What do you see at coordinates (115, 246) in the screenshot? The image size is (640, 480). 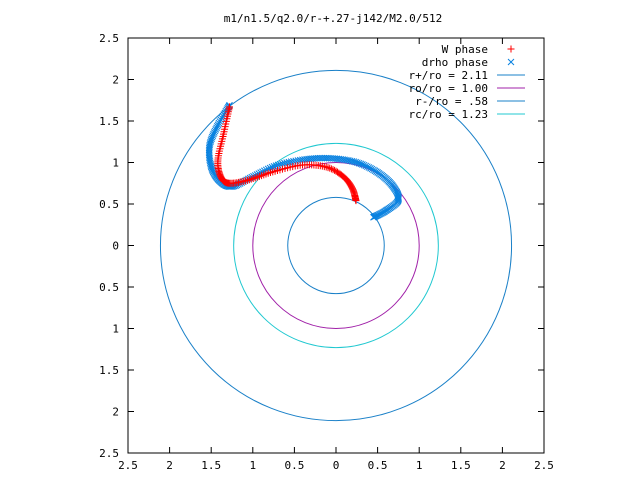 I see `y-tick-label: 0` at bounding box center [115, 246].